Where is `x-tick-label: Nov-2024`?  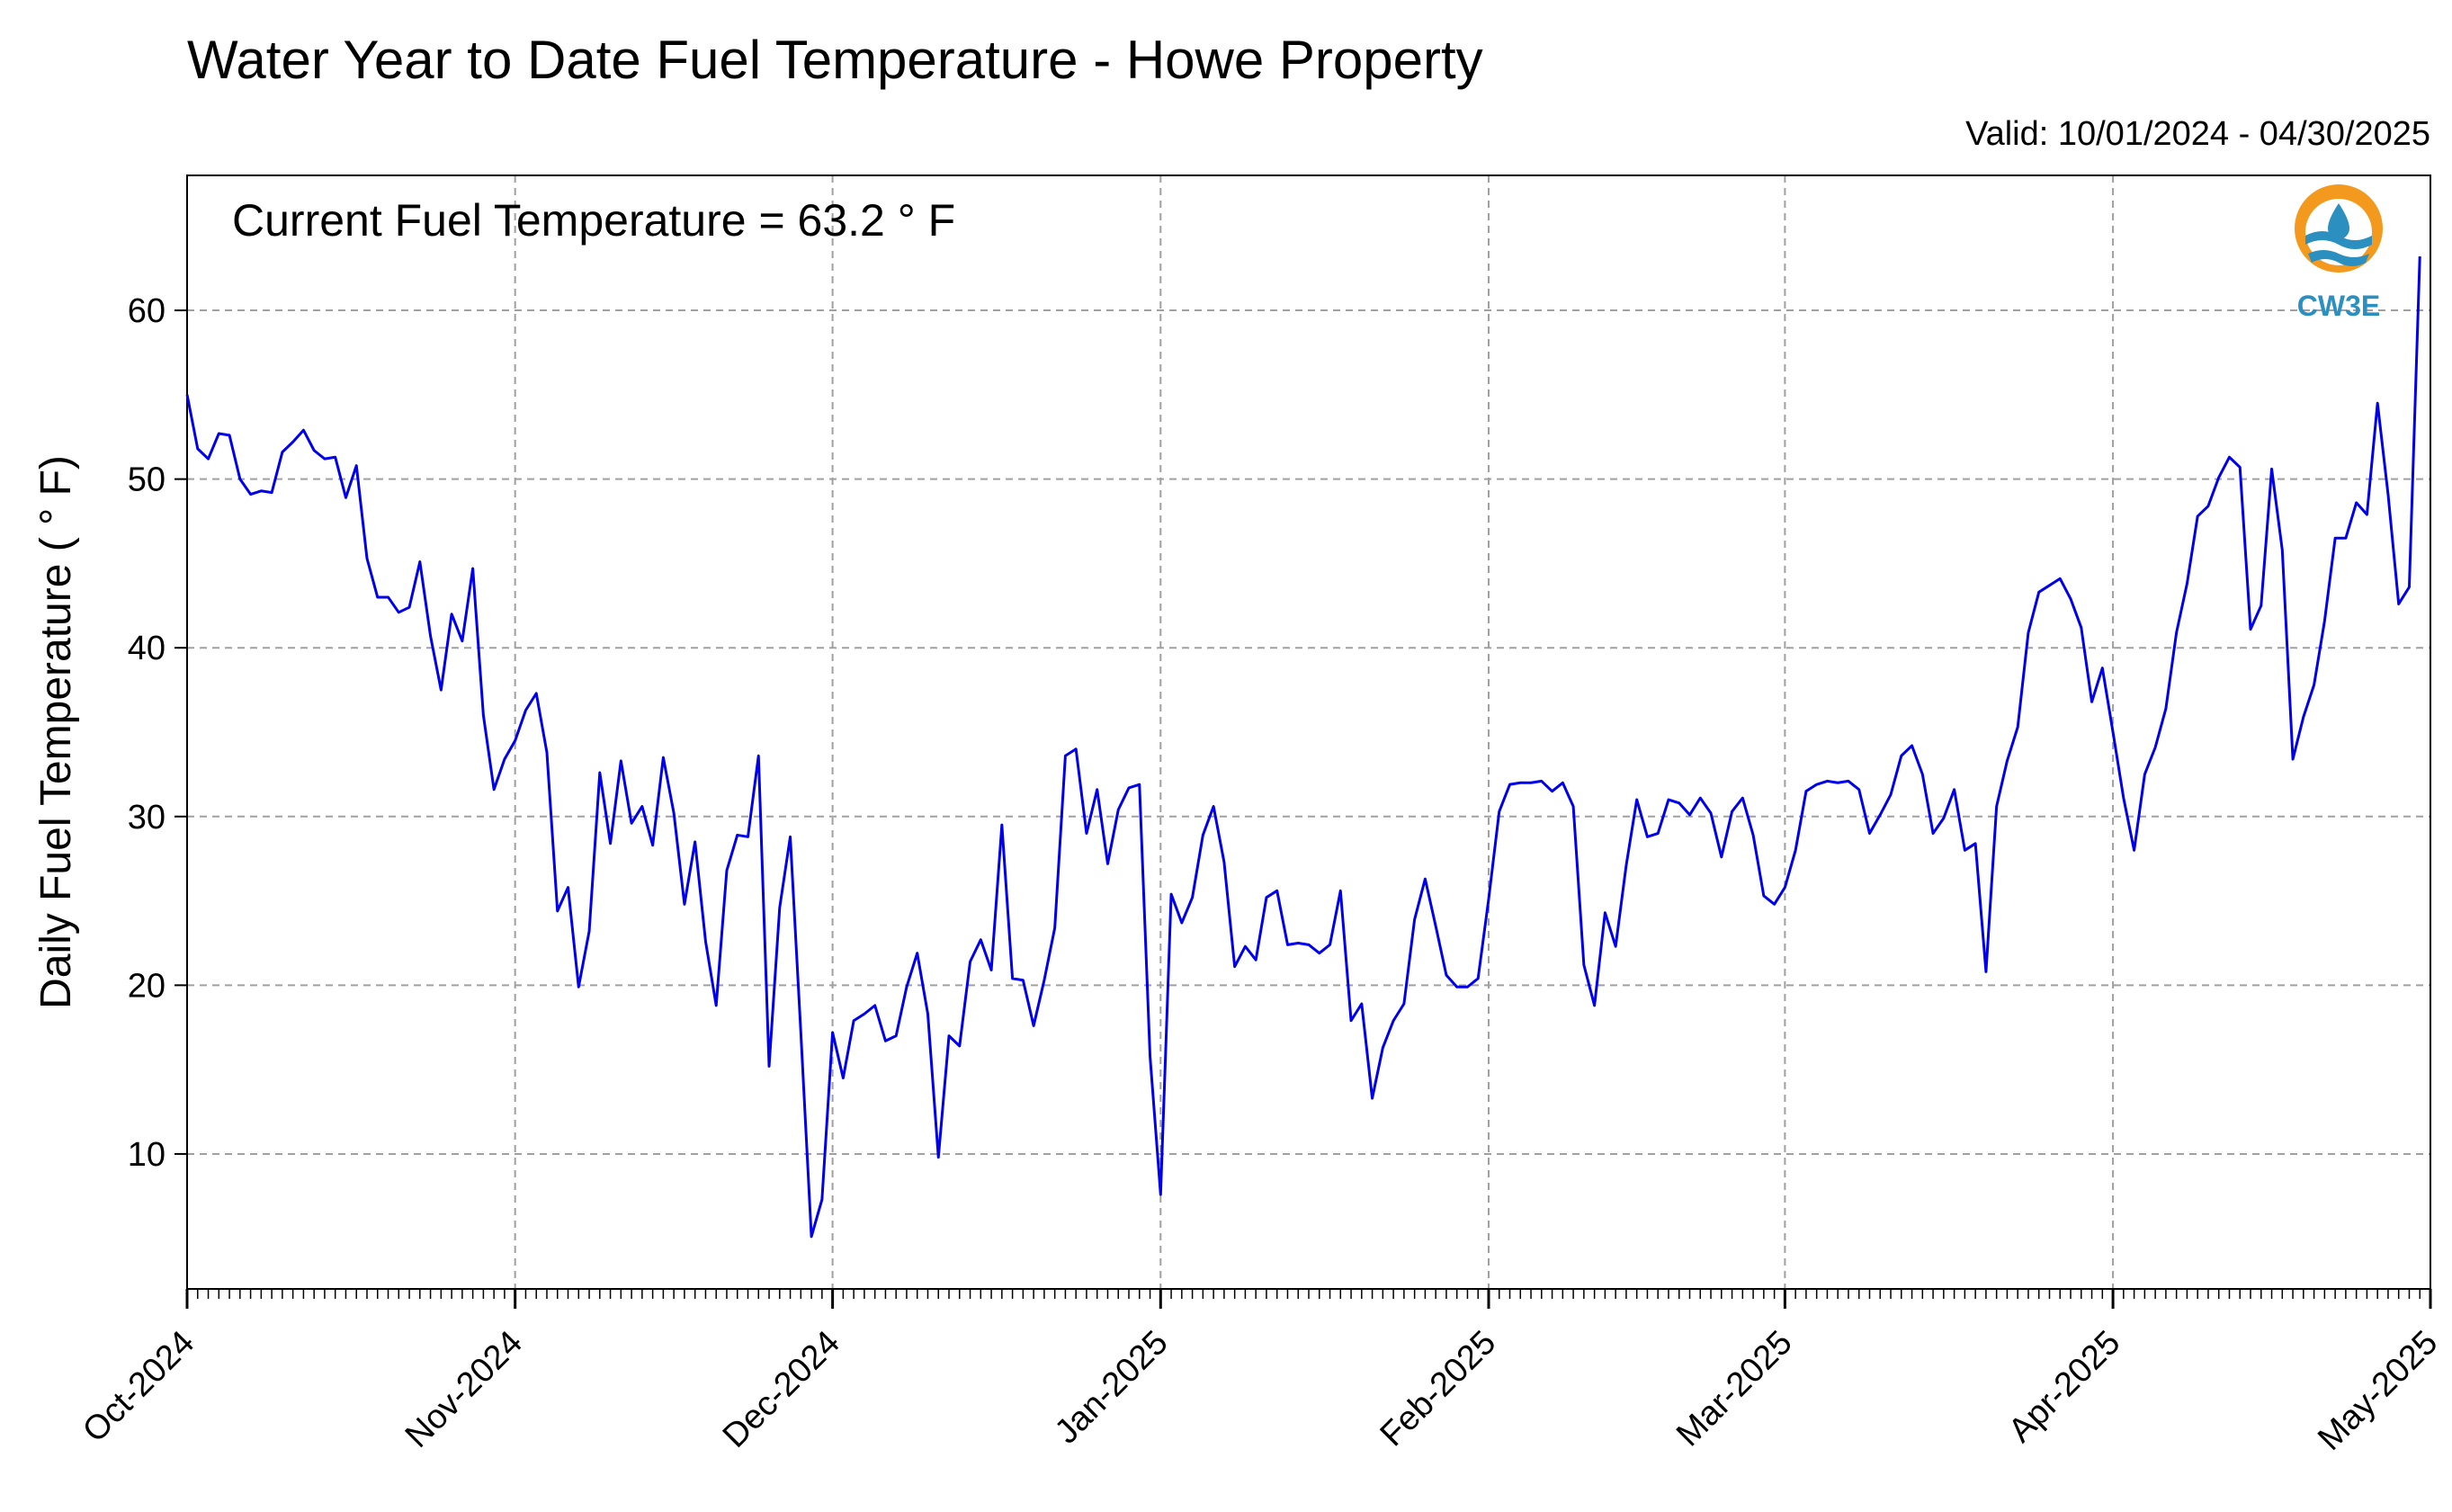
x-tick-label: Nov-2024 is located at coordinates (464, 1389).